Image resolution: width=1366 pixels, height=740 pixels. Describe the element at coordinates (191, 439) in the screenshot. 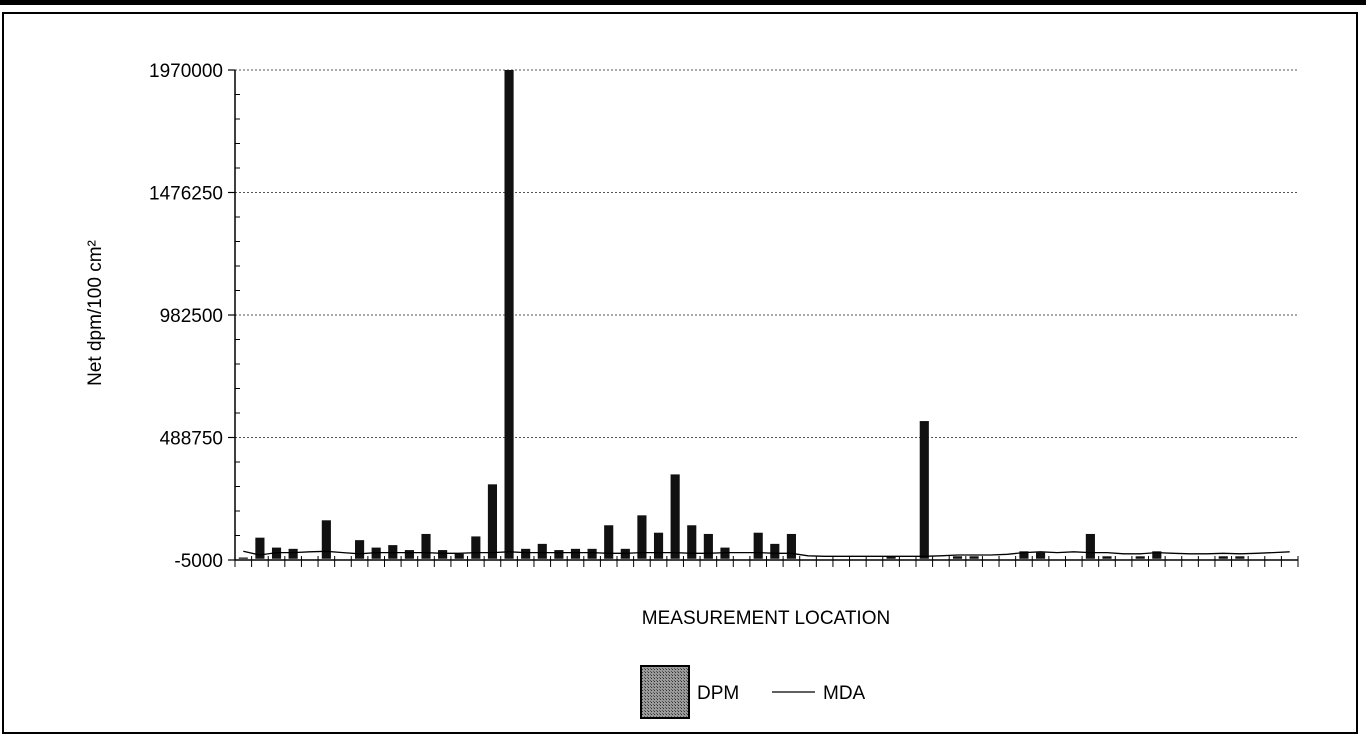

I see `y-tick-label: 488750` at that location.